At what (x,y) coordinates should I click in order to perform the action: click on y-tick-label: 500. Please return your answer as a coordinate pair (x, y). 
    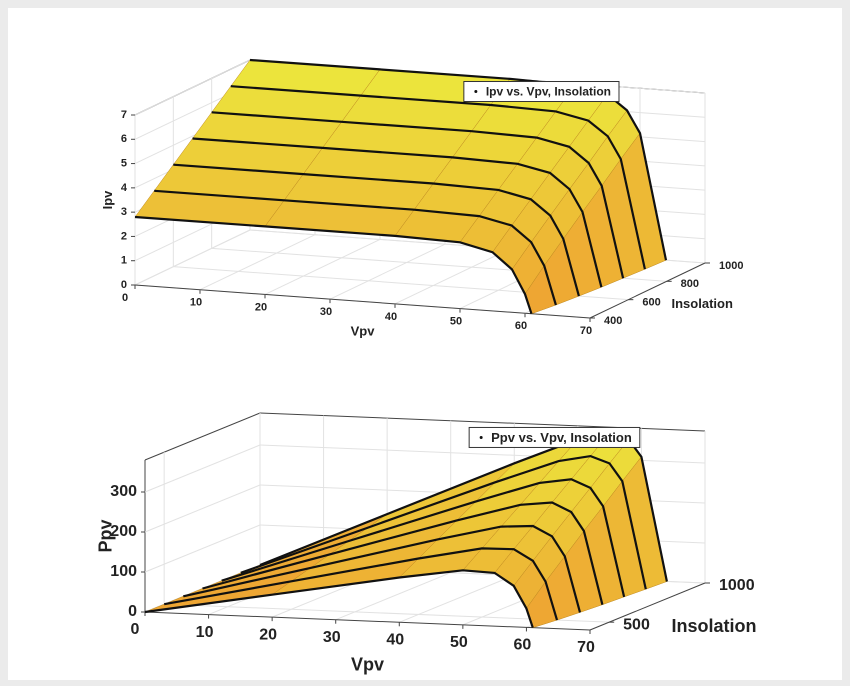
    Looking at the image, I should click on (636, 624).